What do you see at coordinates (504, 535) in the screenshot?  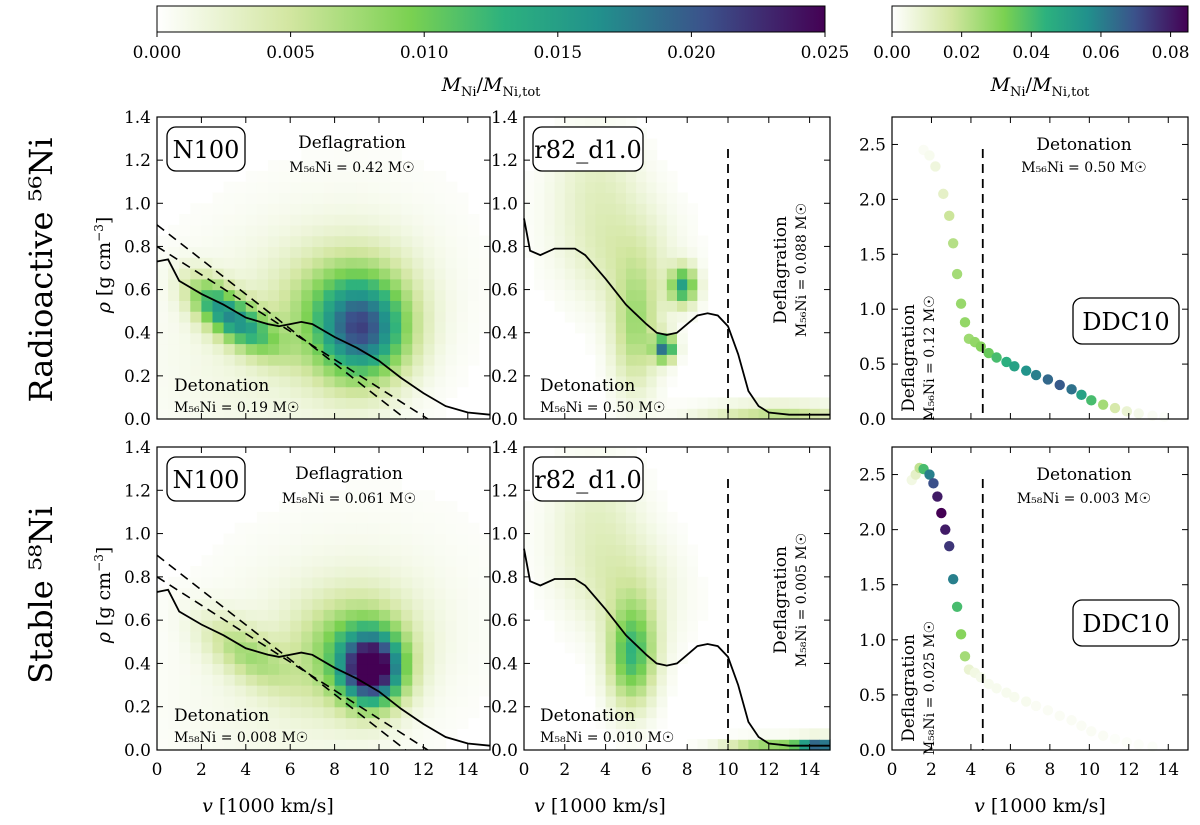 I see `y-tick-label: 1.0` at bounding box center [504, 535].